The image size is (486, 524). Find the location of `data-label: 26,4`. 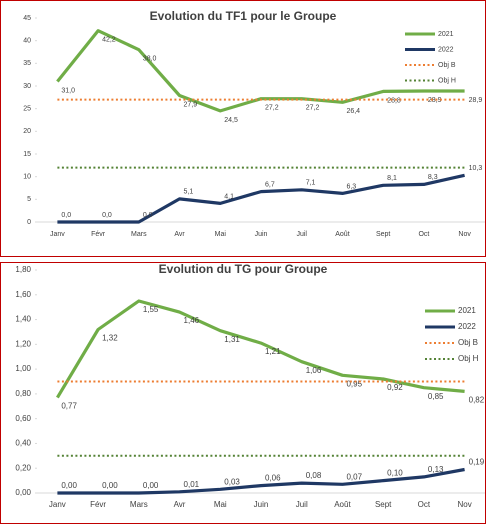

data-label: 26,4 is located at coordinates (353, 111).